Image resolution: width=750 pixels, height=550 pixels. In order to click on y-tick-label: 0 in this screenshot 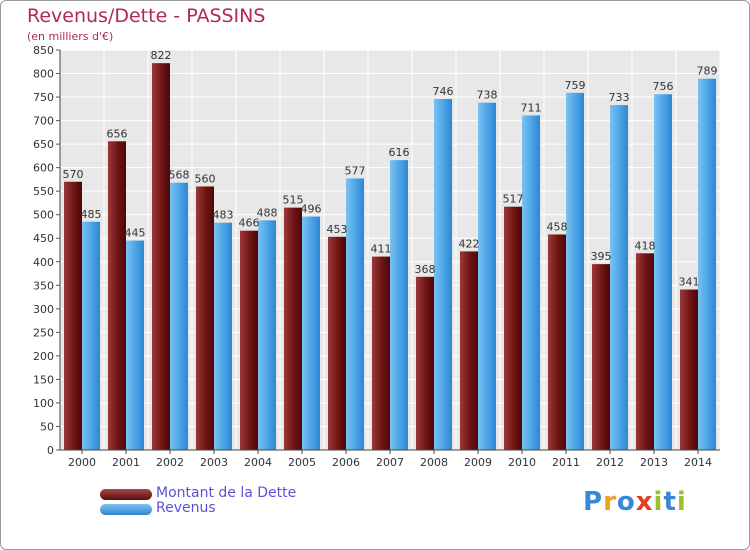, I will do `click(50, 450)`.